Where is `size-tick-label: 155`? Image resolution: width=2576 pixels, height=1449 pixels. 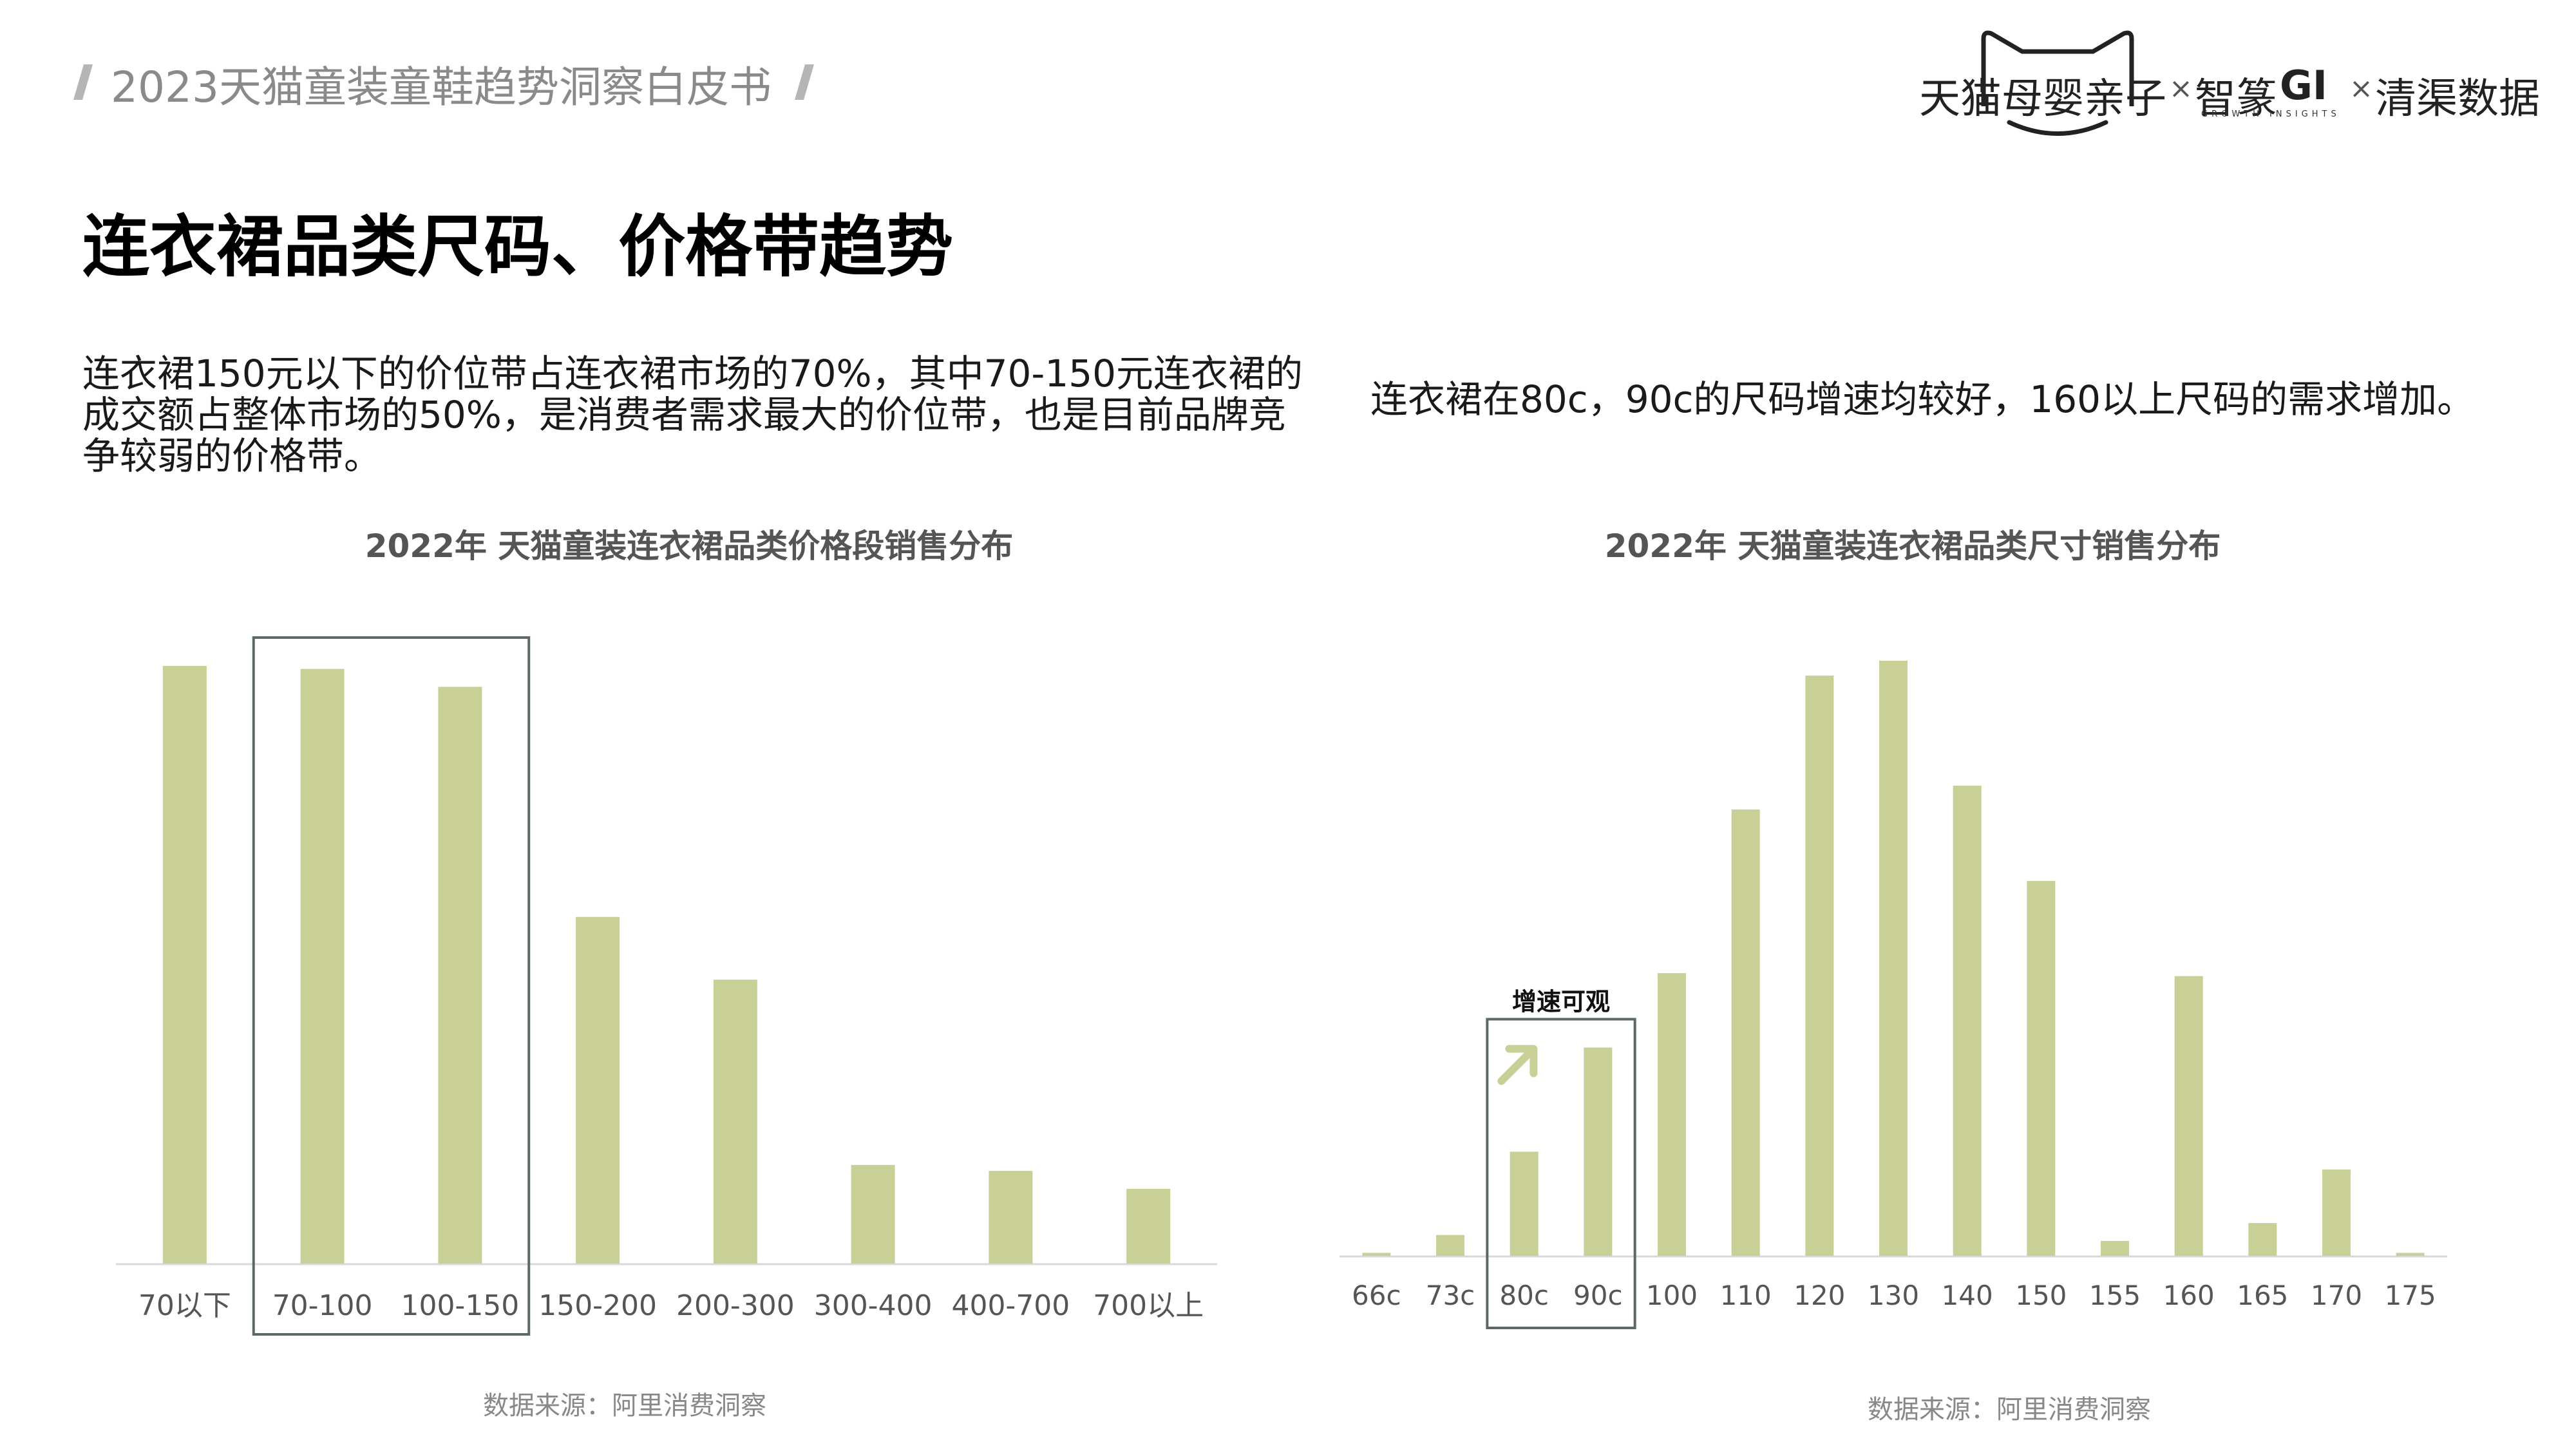 size-tick-label: 155 is located at coordinates (2115, 1295).